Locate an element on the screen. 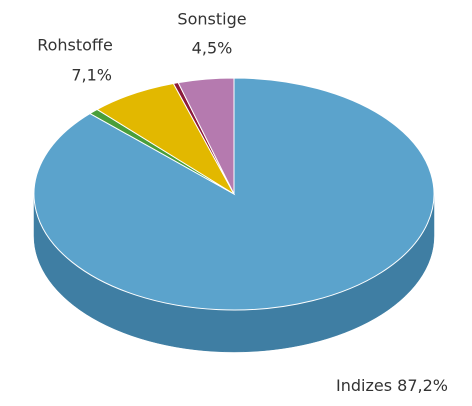 The height and width of the screenshot is (406, 472). slice-value: 87,2% is located at coordinates (422, 385).